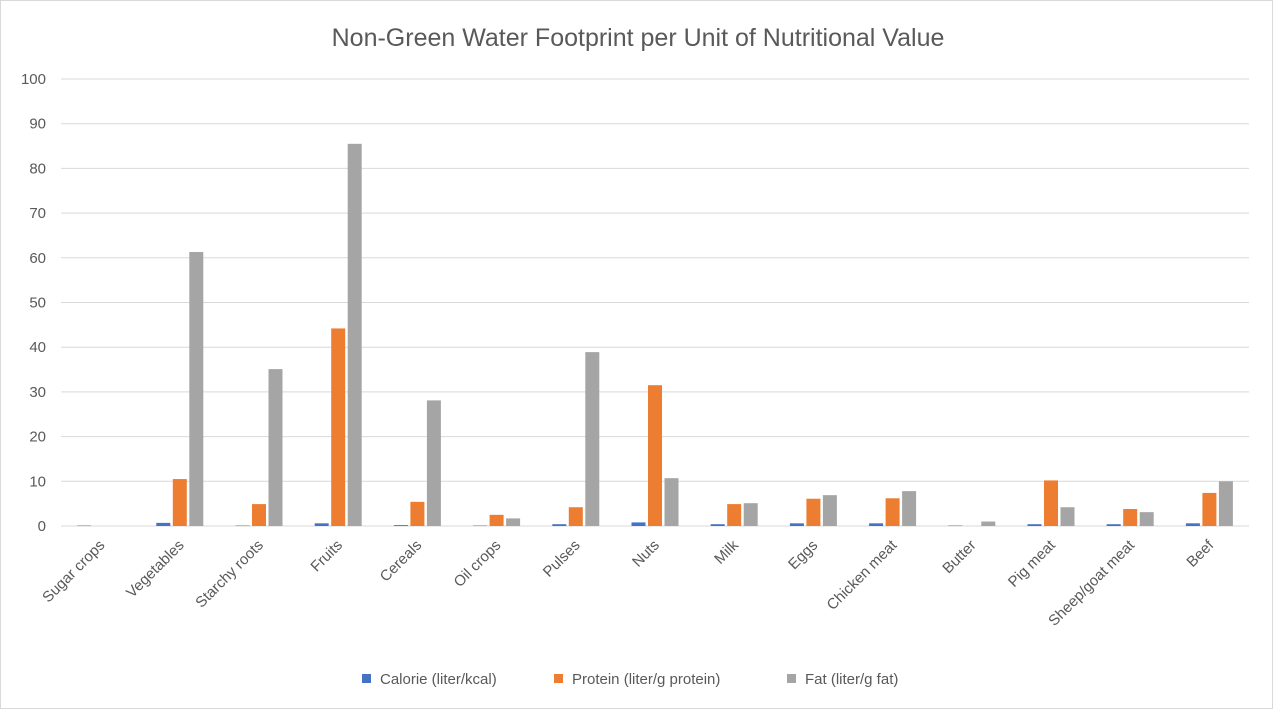 The image size is (1273, 710). What do you see at coordinates (478, 564) in the screenshot?
I see `x-tick-label: Oil crops` at bounding box center [478, 564].